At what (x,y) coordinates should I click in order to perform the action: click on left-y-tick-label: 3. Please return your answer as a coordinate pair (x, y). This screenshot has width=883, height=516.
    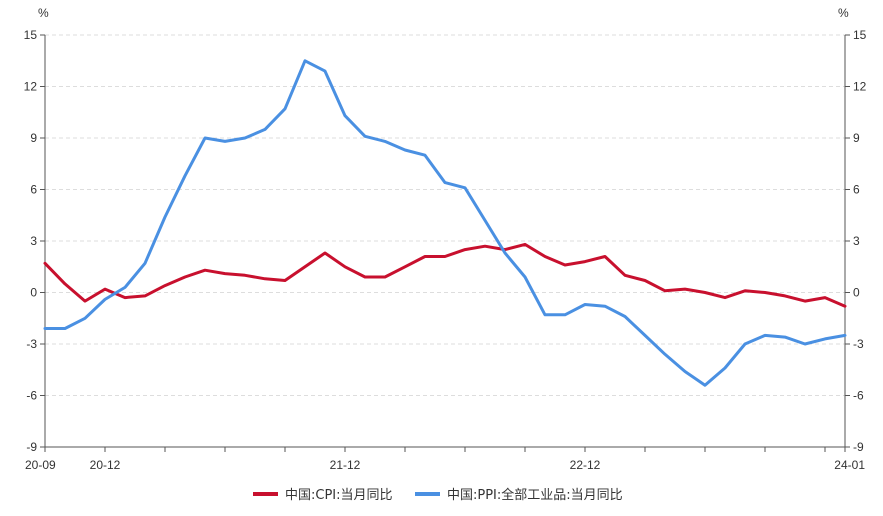
    Looking at the image, I should click on (33, 241).